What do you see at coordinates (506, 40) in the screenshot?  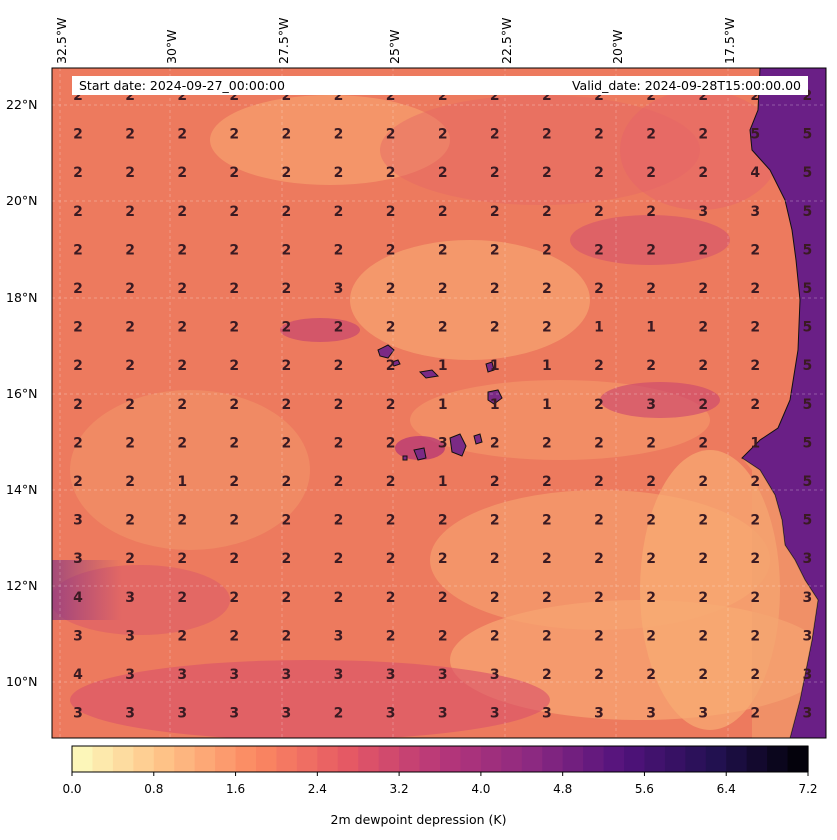 I see `lon-label: 22.5°W` at bounding box center [506, 40].